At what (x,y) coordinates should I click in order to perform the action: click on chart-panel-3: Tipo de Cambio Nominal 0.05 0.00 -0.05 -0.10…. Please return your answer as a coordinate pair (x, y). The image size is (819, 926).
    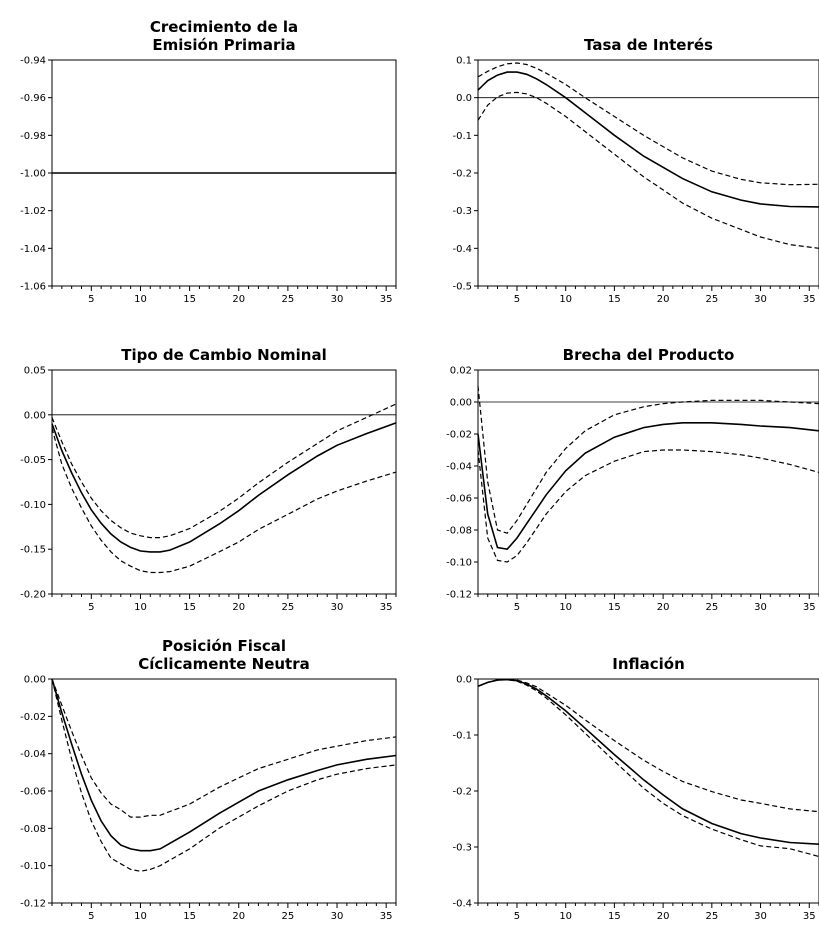
    Looking at the image, I should click on (208, 479).